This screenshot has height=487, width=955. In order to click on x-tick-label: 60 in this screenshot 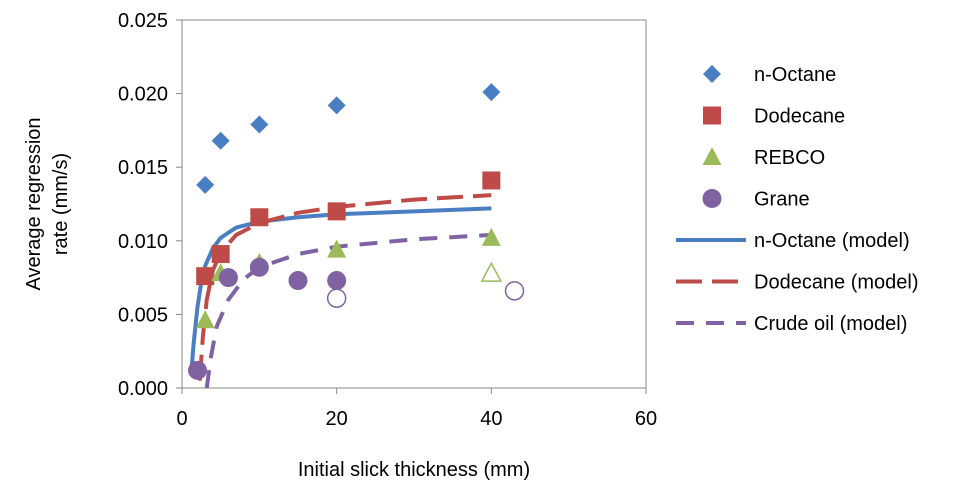, I will do `click(646, 419)`.